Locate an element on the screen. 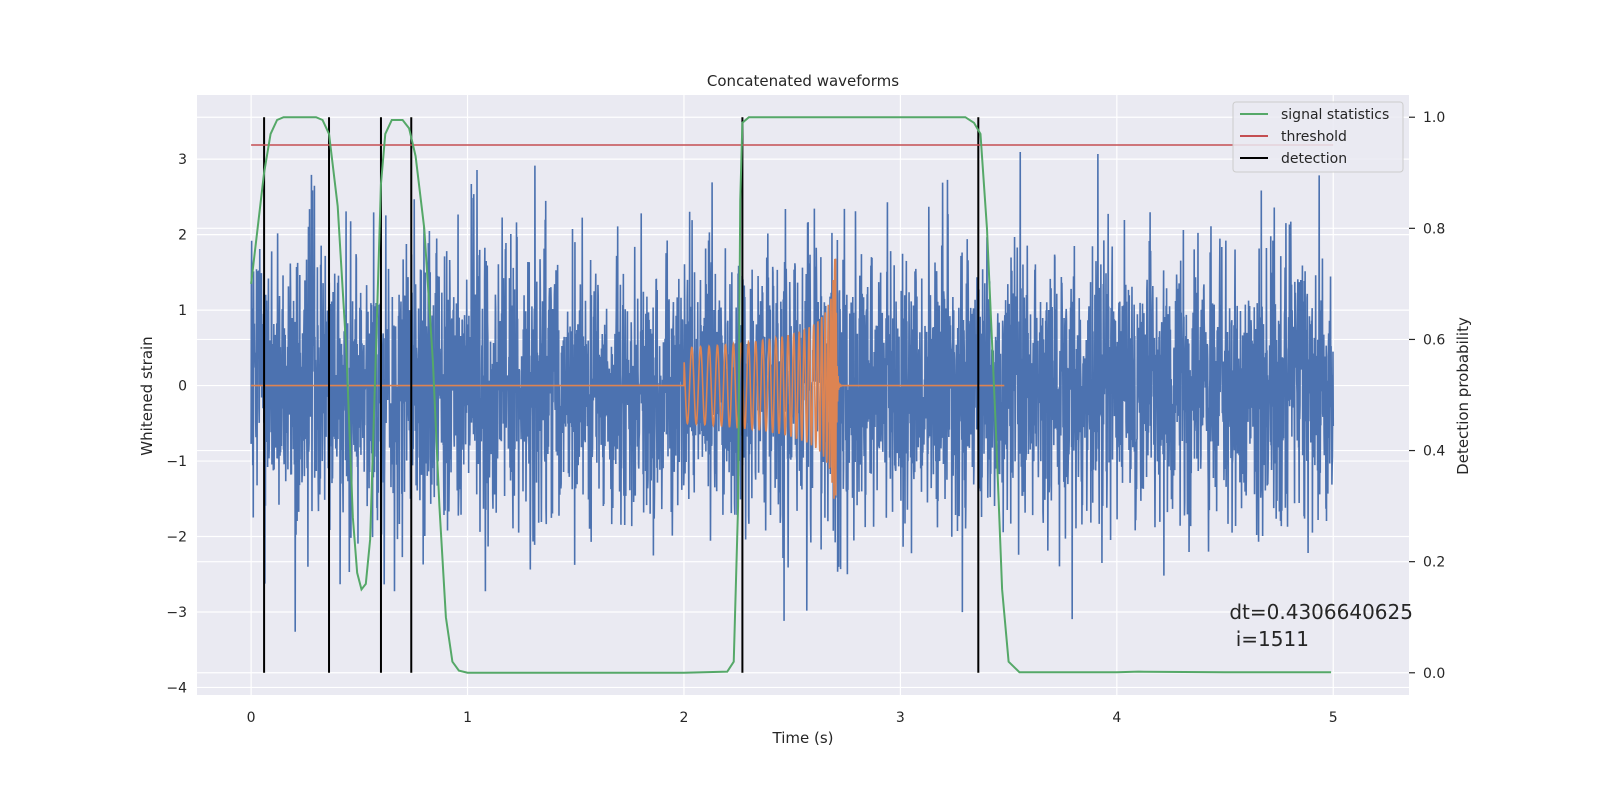 This screenshot has width=1600, height=800. x-axis-title: Time (s) is located at coordinates (803, 738).